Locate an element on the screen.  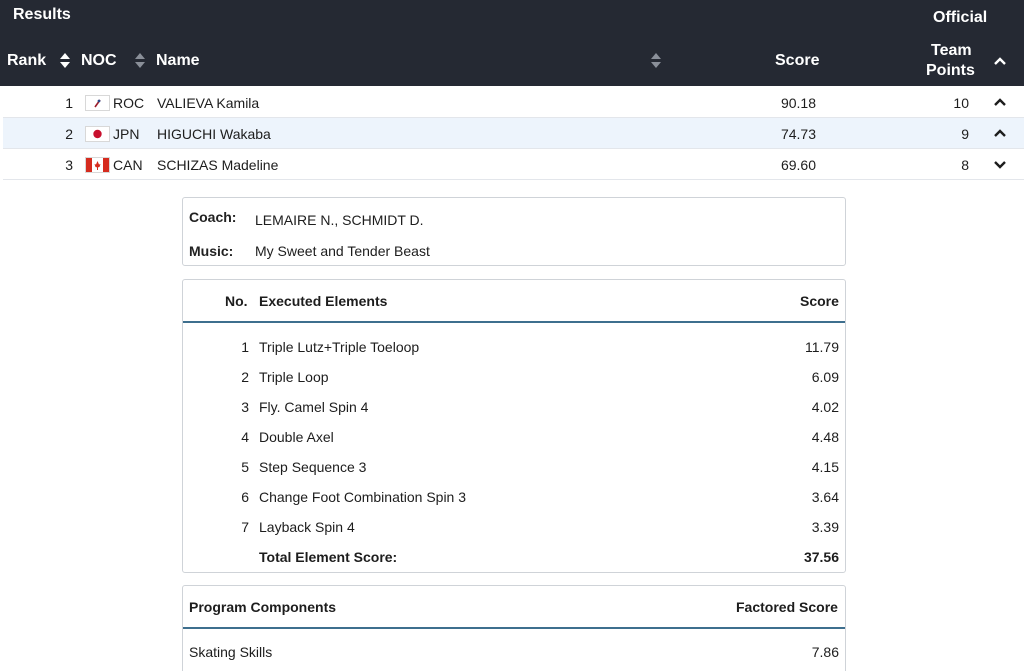
element-number: 3 is located at coordinates (245, 407).